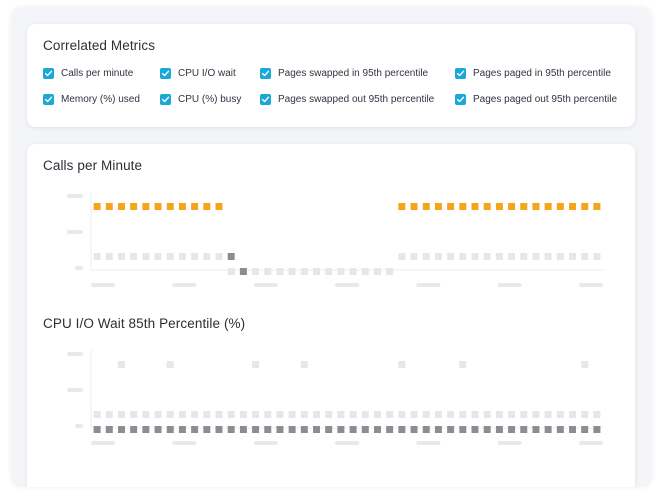  Describe the element at coordinates (542, 73) in the screenshot. I see `metric-label: Pages paged in 95th percentile` at that location.